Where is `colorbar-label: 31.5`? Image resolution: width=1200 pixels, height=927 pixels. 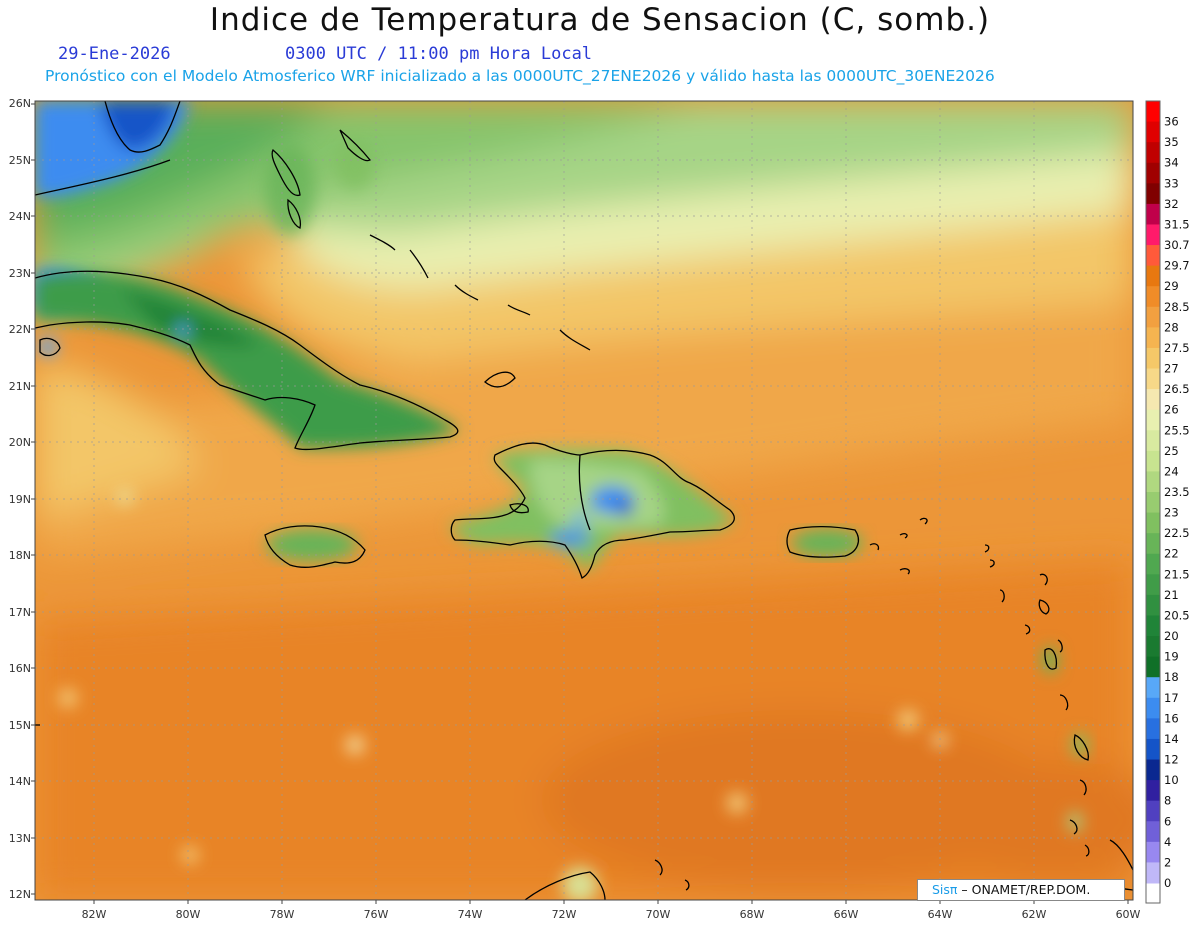 colorbar-label: 31.5 is located at coordinates (1177, 224).